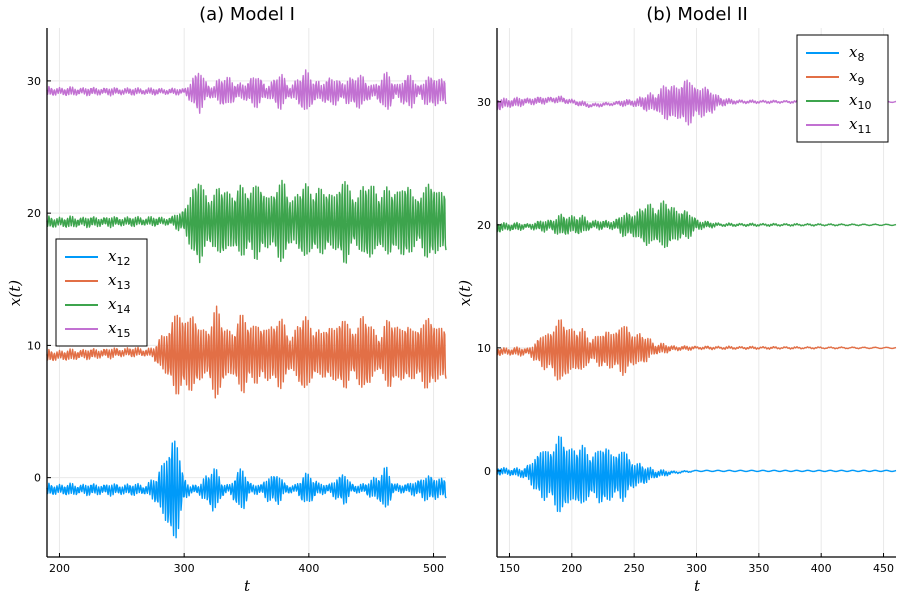 The image size is (900, 600). I want to click on series-line-x13, so click(246, 352).